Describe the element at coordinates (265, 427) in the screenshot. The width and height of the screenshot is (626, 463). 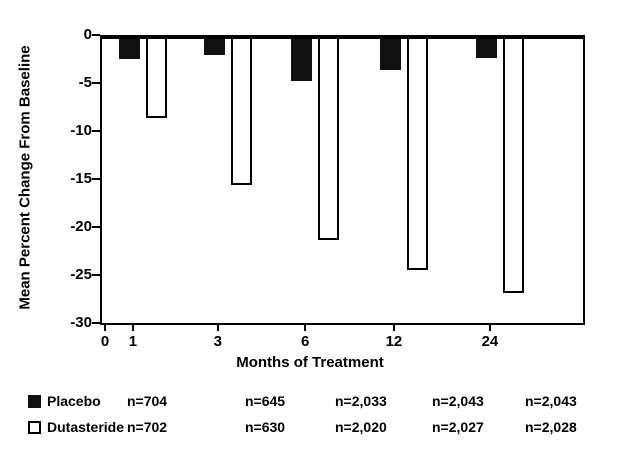
I see `legend-count: n=630` at that location.